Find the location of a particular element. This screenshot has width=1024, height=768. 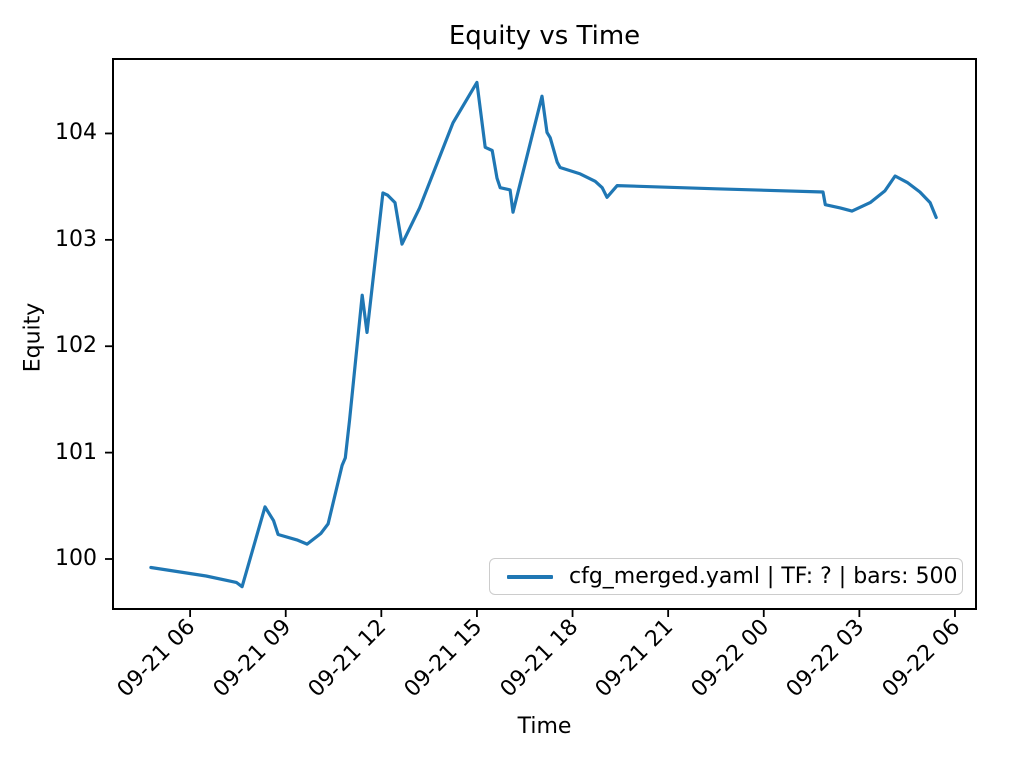

chart-title: Equity vs Time is located at coordinates (544, 36).